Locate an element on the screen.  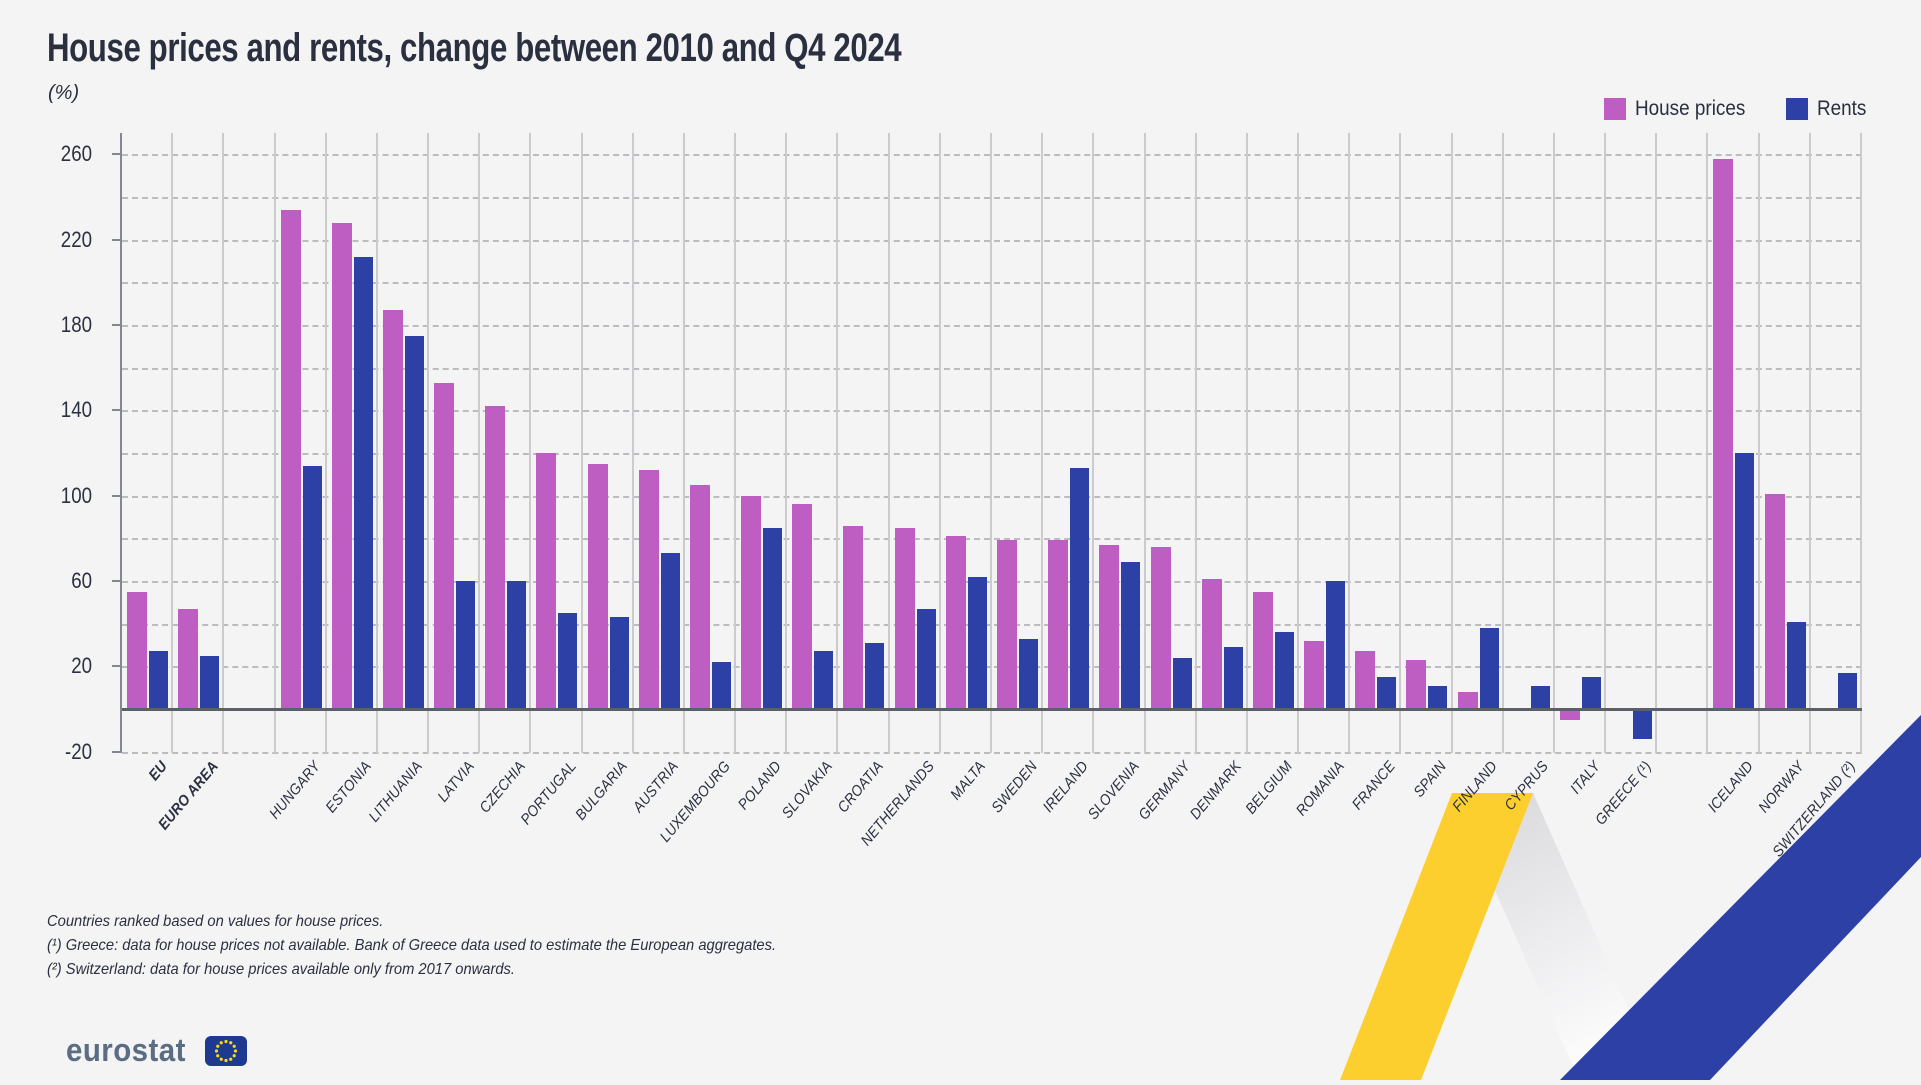
bar-house-prices-estonia is located at coordinates (341, 465).